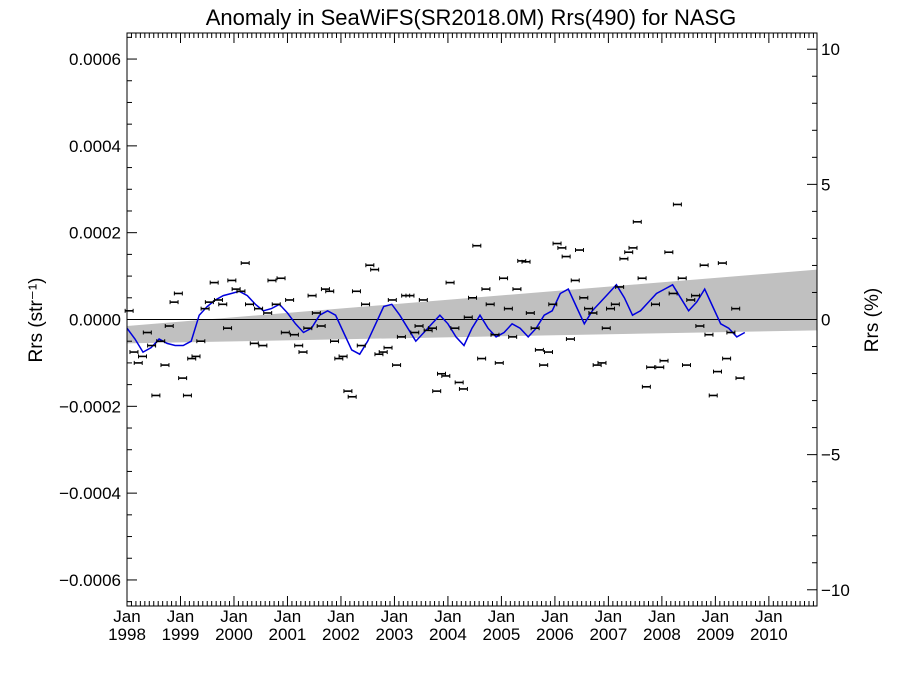  Describe the element at coordinates (95, 59) in the screenshot. I see `y-left-tick-label: 0.0006` at that location.